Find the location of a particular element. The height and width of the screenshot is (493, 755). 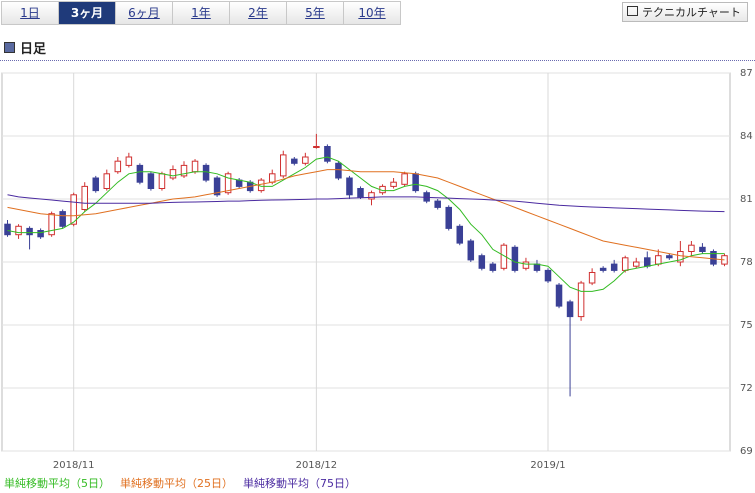

tab: 6ヶ月 is located at coordinates (144, 13).